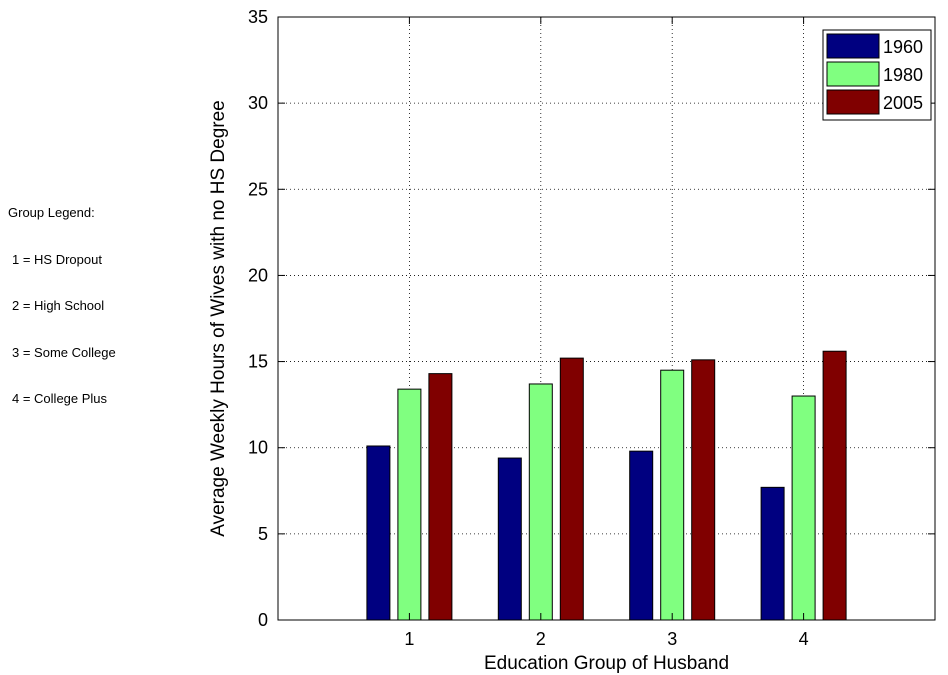 This screenshot has height=675, width=948. I want to click on legend-swatch-1960, so click(853, 46).